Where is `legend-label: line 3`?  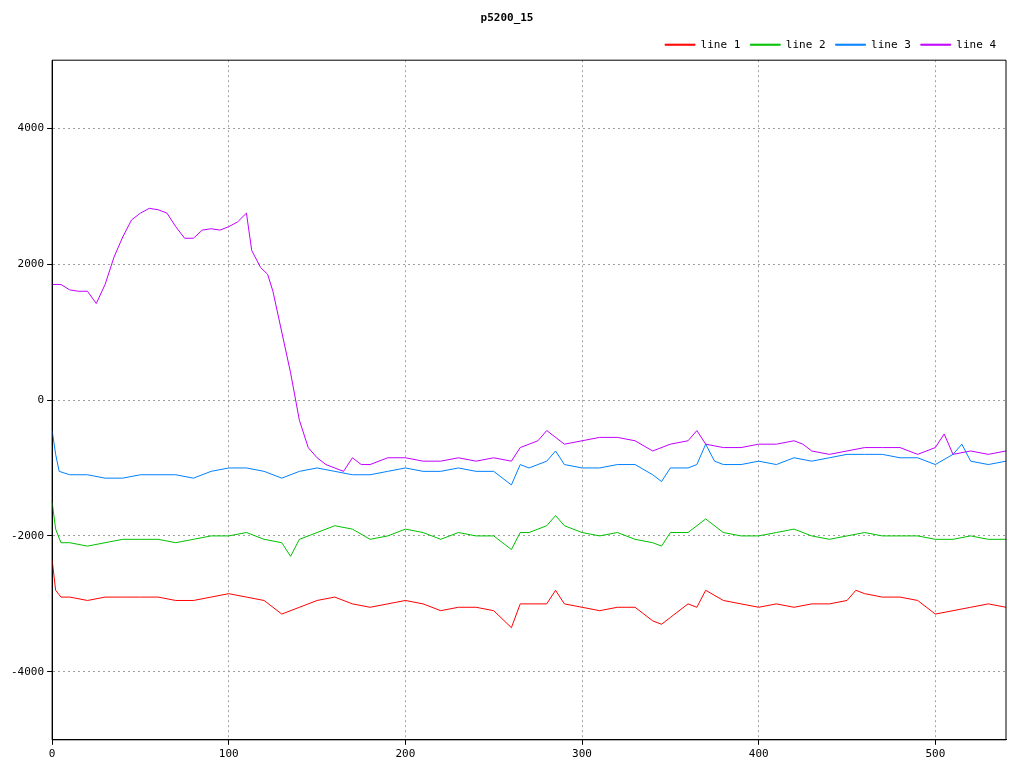 legend-label: line 3 is located at coordinates (891, 44).